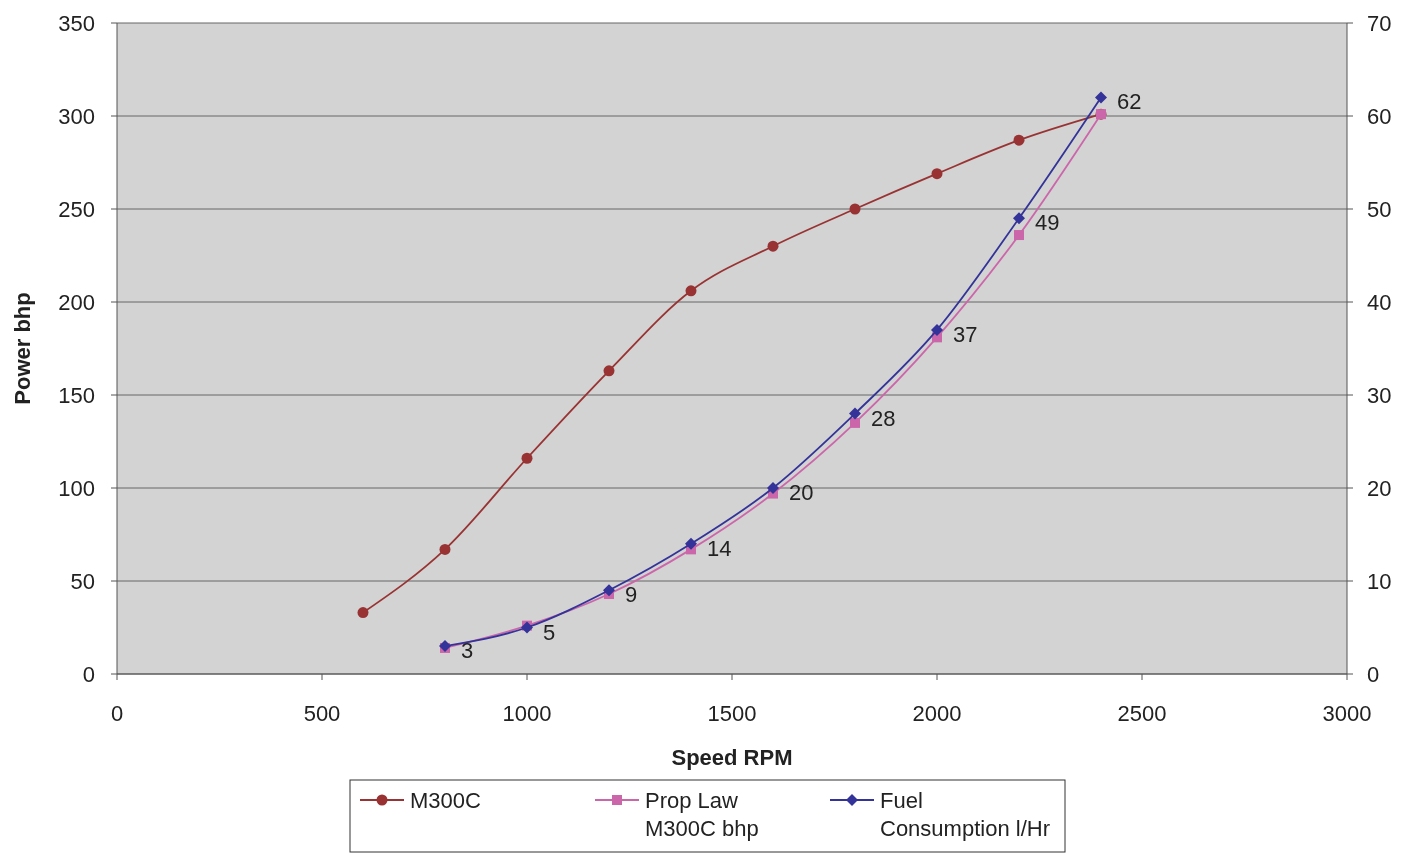 The height and width of the screenshot is (859, 1415). Describe the element at coordinates (1379, 302) in the screenshot. I see `y2-tick-label: 40` at that location.